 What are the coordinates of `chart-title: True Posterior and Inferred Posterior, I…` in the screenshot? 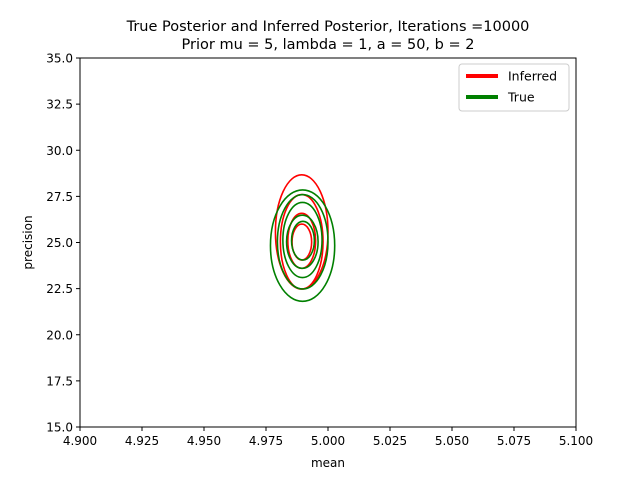 It's located at (328, 27).